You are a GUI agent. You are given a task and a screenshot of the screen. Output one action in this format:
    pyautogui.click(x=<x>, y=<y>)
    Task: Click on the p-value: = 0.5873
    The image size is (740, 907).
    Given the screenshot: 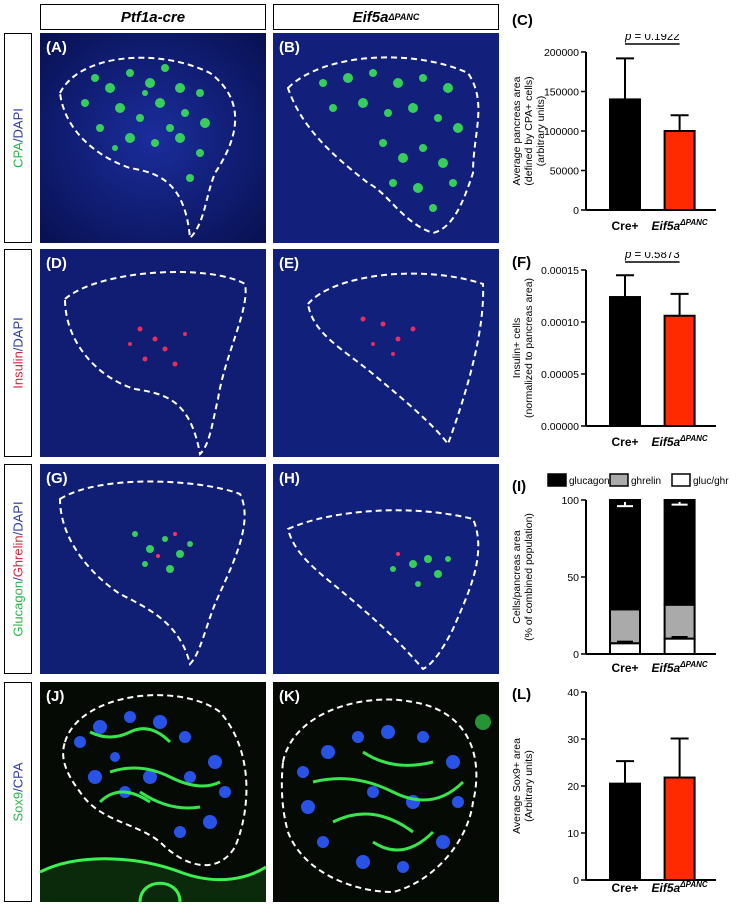 What is the action you would take?
    pyautogui.click(x=655, y=256)
    